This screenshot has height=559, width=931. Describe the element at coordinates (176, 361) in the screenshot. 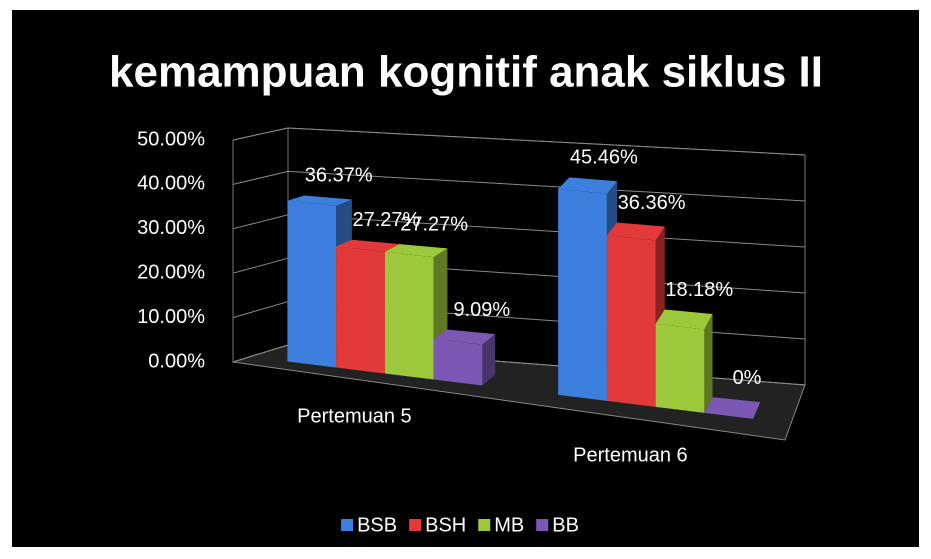

I see `y-tick-label: 0.00%` at that location.